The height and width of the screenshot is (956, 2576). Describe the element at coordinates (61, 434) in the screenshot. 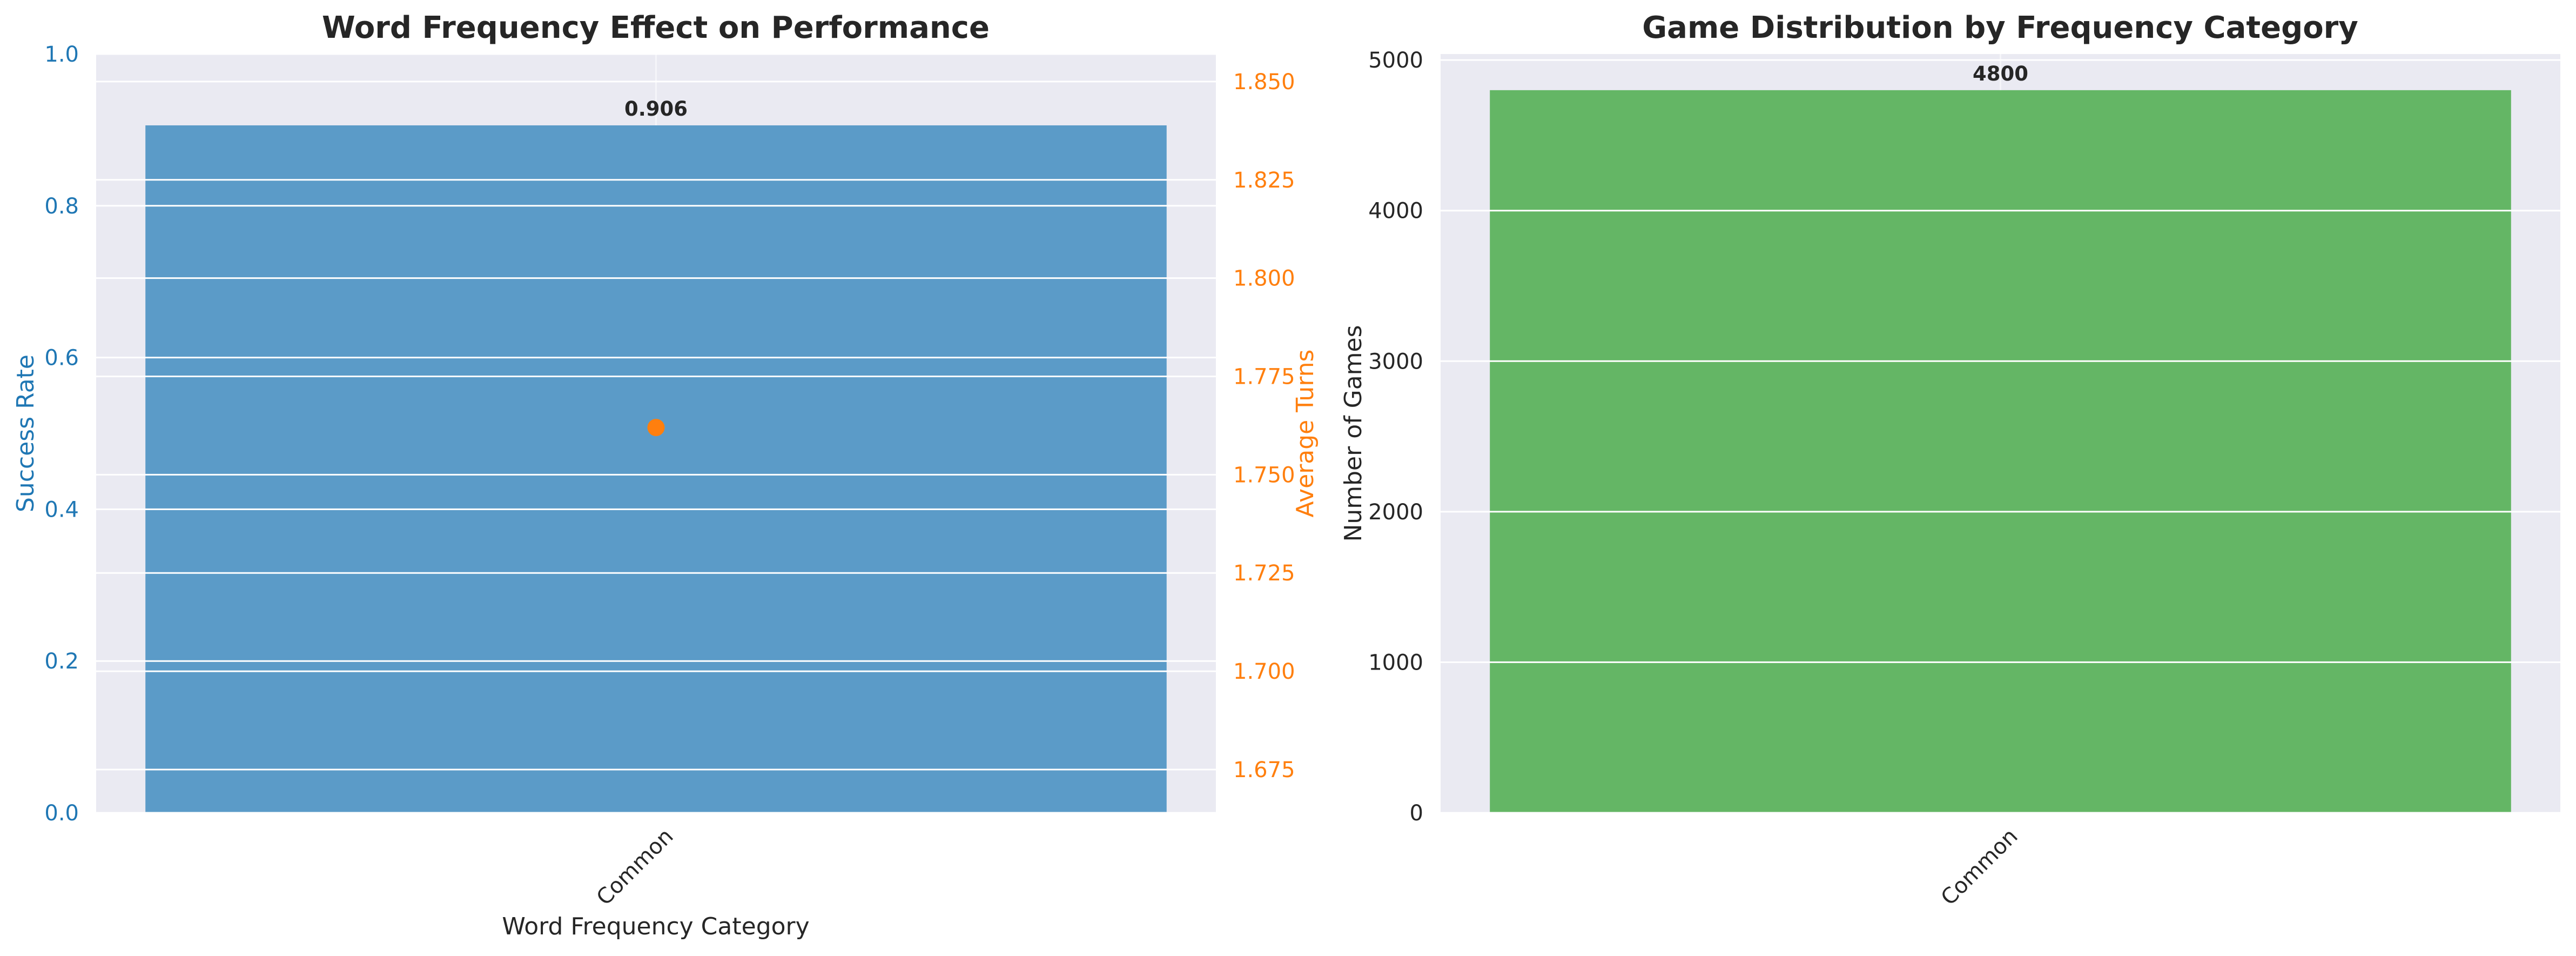

I see `y-tick-labels-left: 0.0 0.2 0.4 0.6 0.8 1.0` at that location.